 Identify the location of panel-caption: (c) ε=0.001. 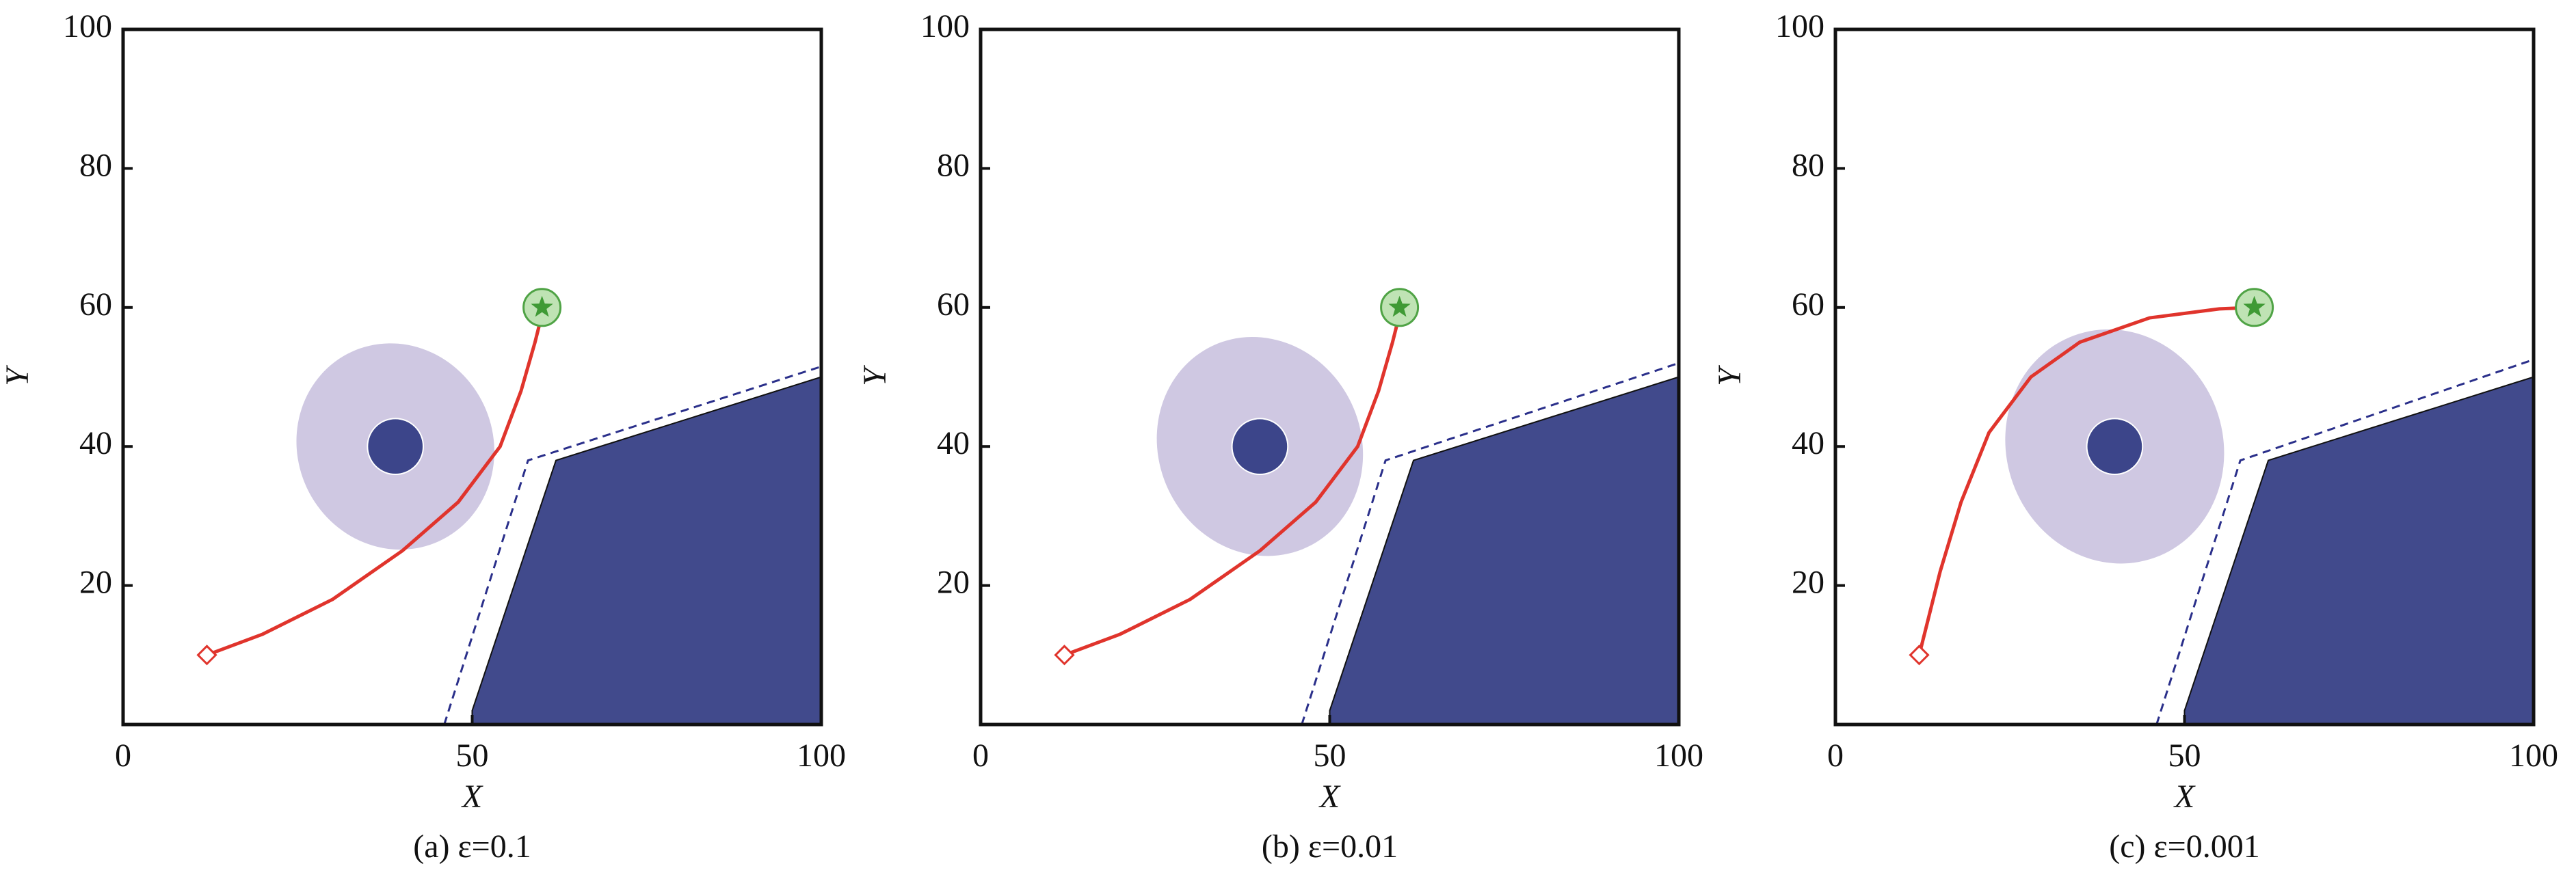
(2184, 846).